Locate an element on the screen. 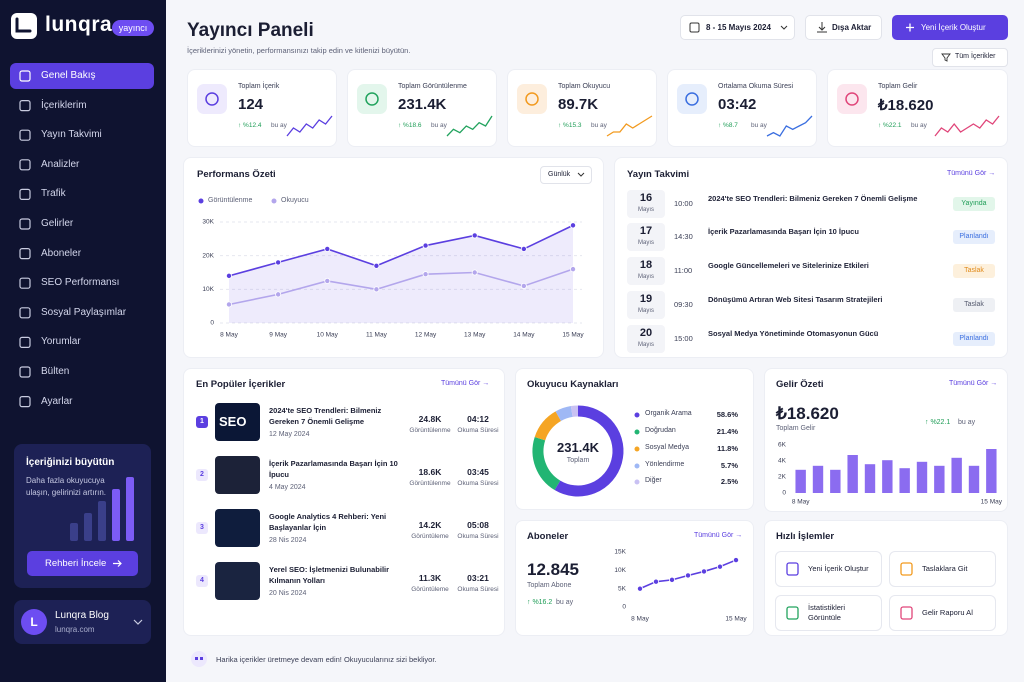  views: 24.8K is located at coordinates (430, 419).